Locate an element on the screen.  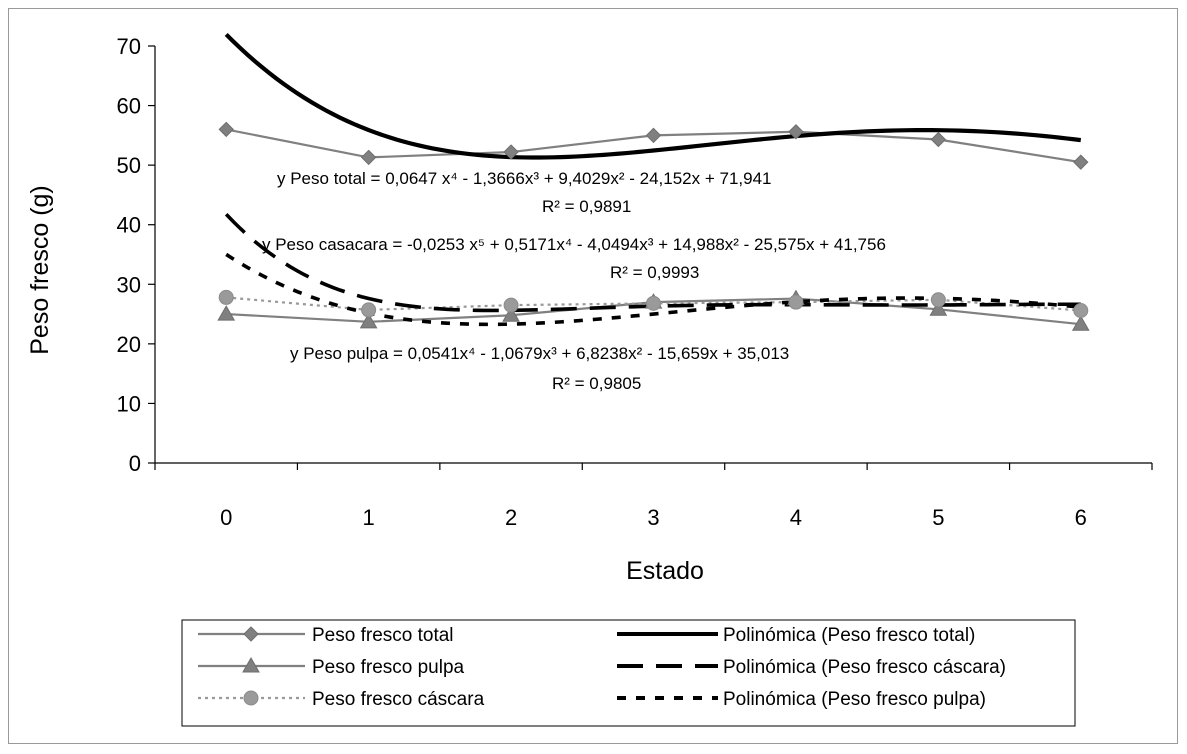
legend-label: Peso fresco pulpa is located at coordinates (388, 667).